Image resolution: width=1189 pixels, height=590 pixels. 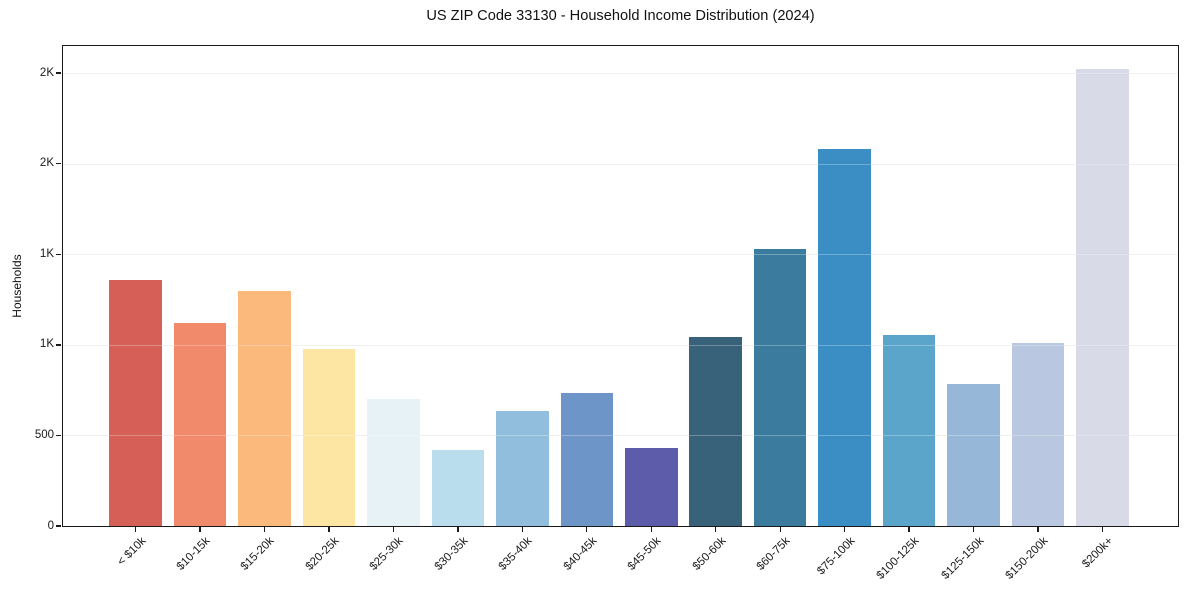 I want to click on y-tick-label: 0, so click(x=50, y=525).